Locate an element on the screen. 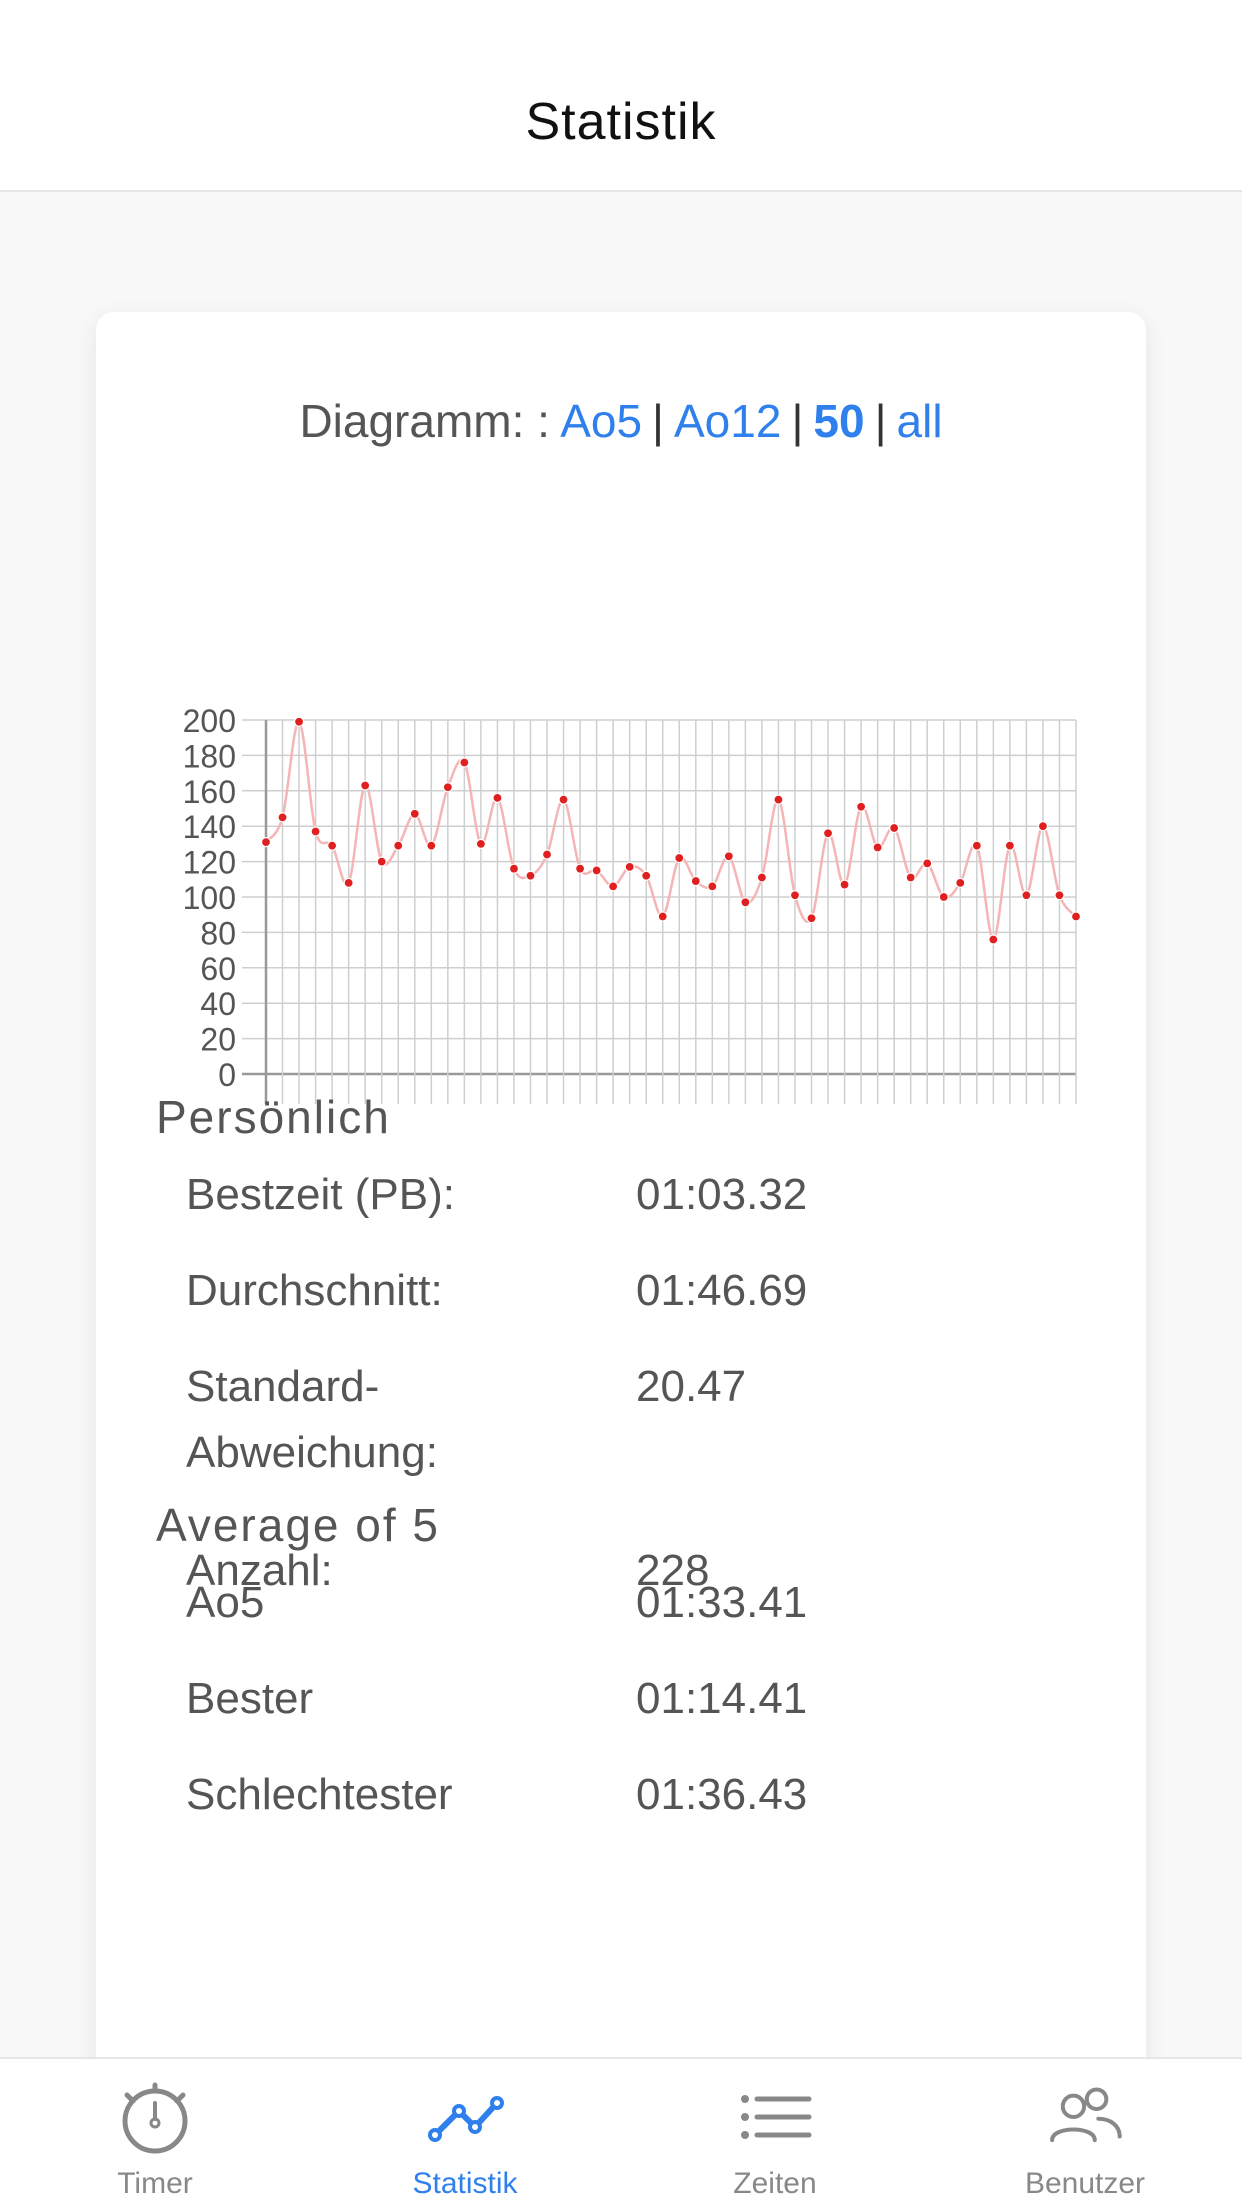 Image resolution: width=1242 pixels, height=2210 pixels. nav-item-timer: Timer is located at coordinates (155, 2134).